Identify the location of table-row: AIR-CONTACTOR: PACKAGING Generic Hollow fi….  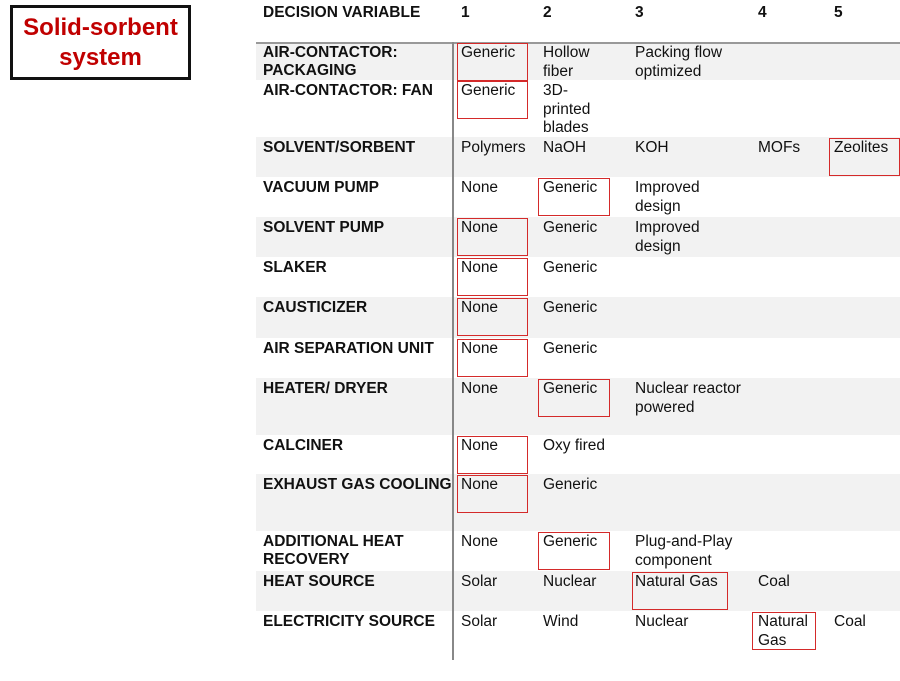
(578, 61).